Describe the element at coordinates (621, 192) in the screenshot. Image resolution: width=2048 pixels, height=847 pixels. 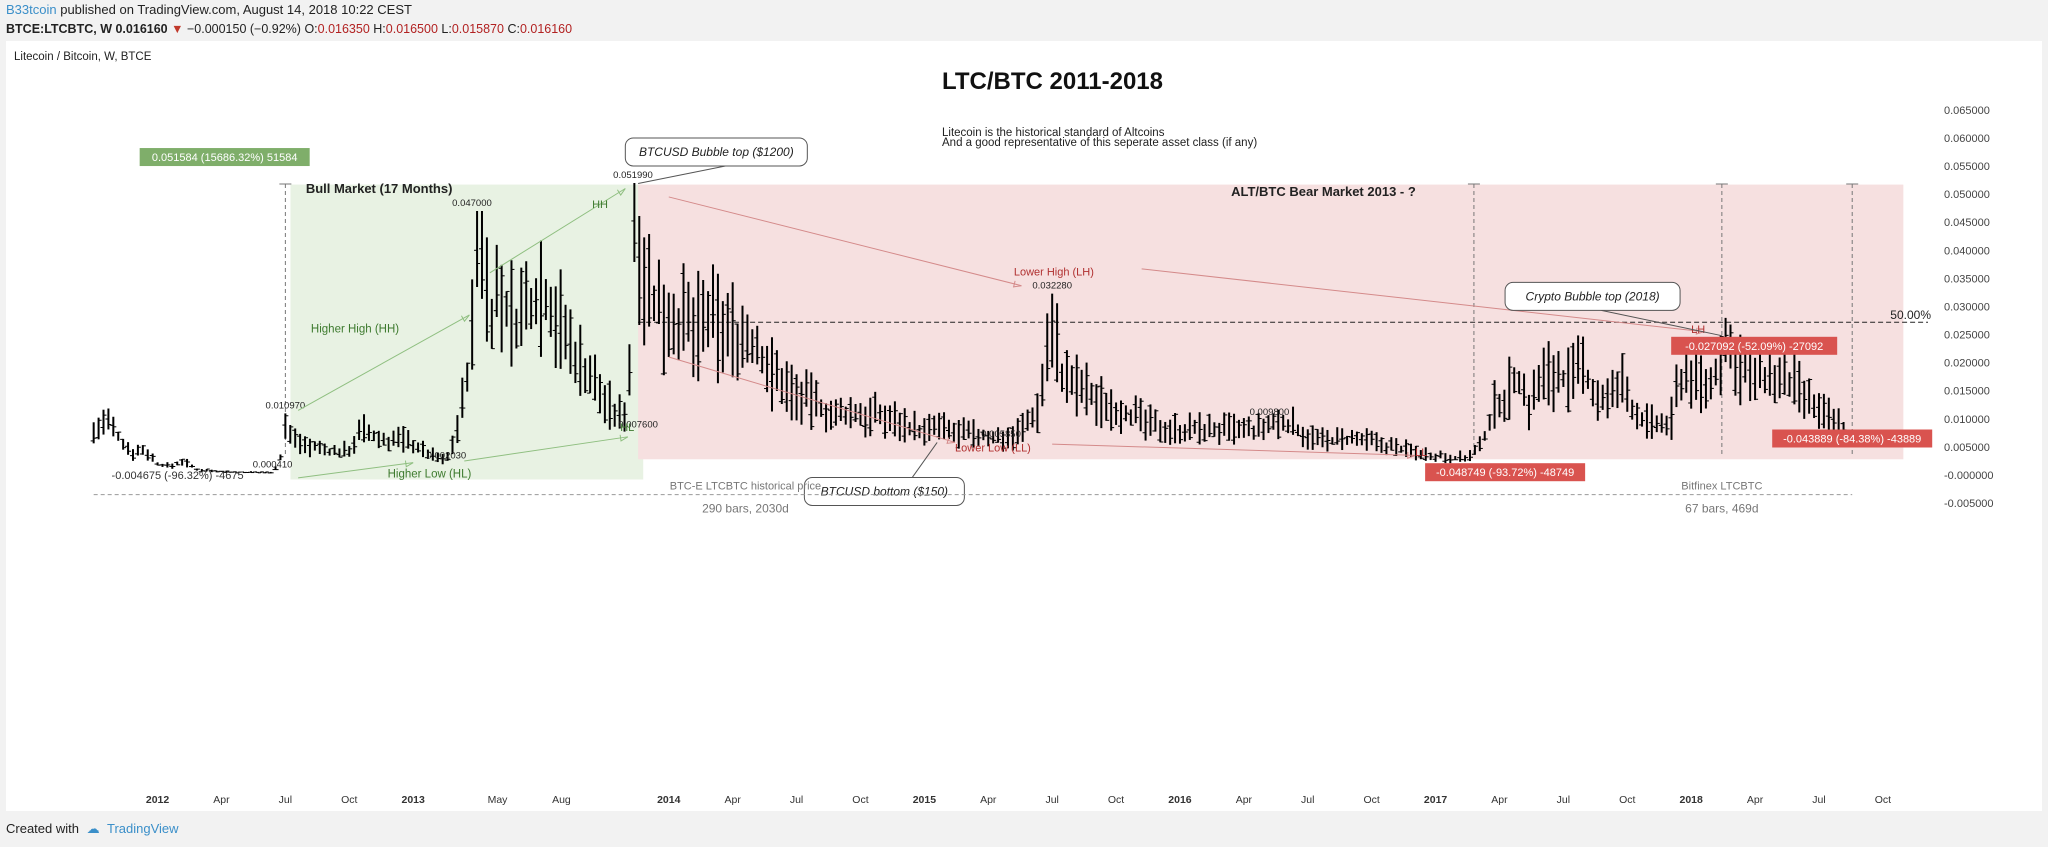
I see `arrow-hh-head` at that location.